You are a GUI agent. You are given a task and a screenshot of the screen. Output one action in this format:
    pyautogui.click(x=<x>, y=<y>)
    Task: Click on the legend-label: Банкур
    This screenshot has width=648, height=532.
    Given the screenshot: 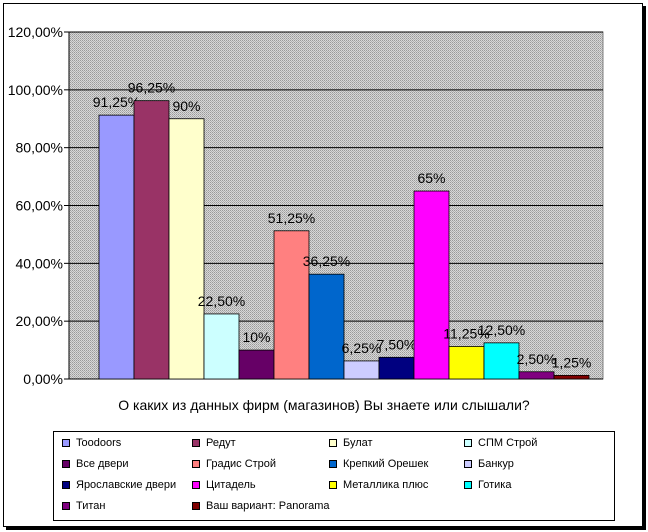 What is the action you would take?
    pyautogui.click(x=496, y=464)
    